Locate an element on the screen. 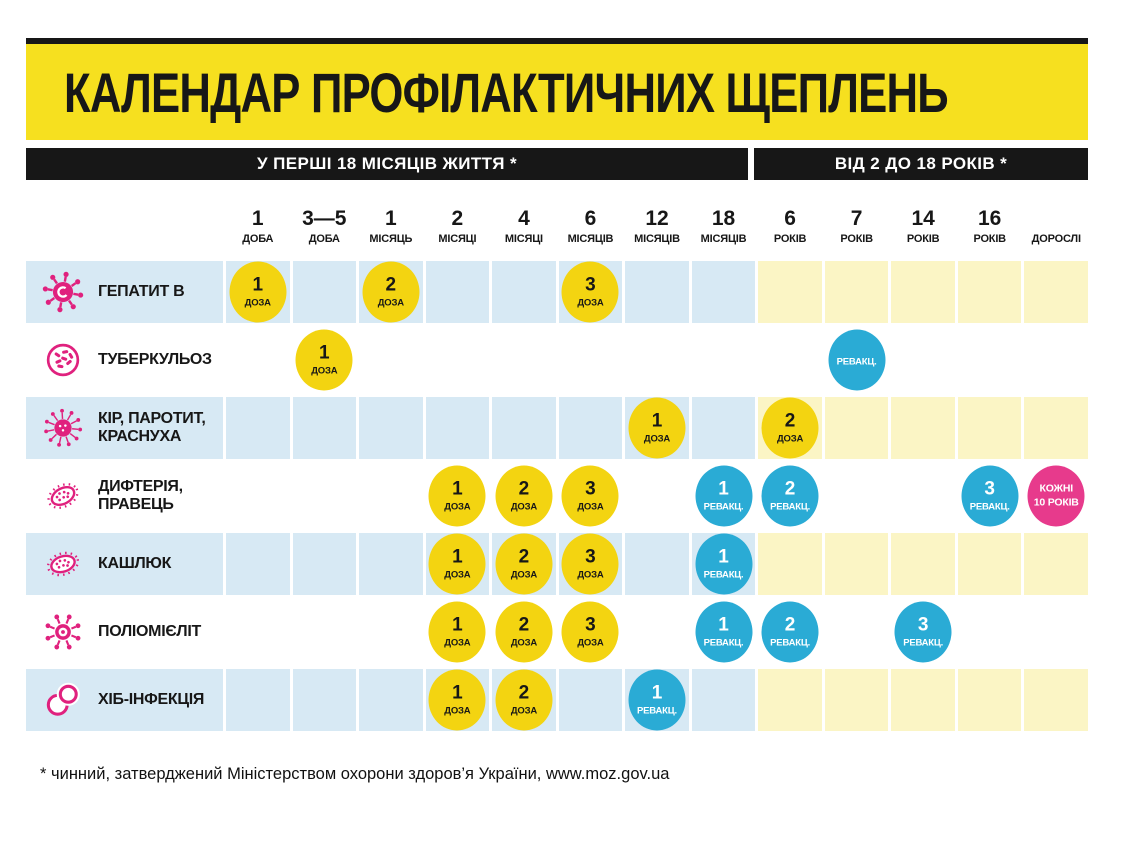  disease-name: ГЕПАТИТ В is located at coordinates (160, 292).